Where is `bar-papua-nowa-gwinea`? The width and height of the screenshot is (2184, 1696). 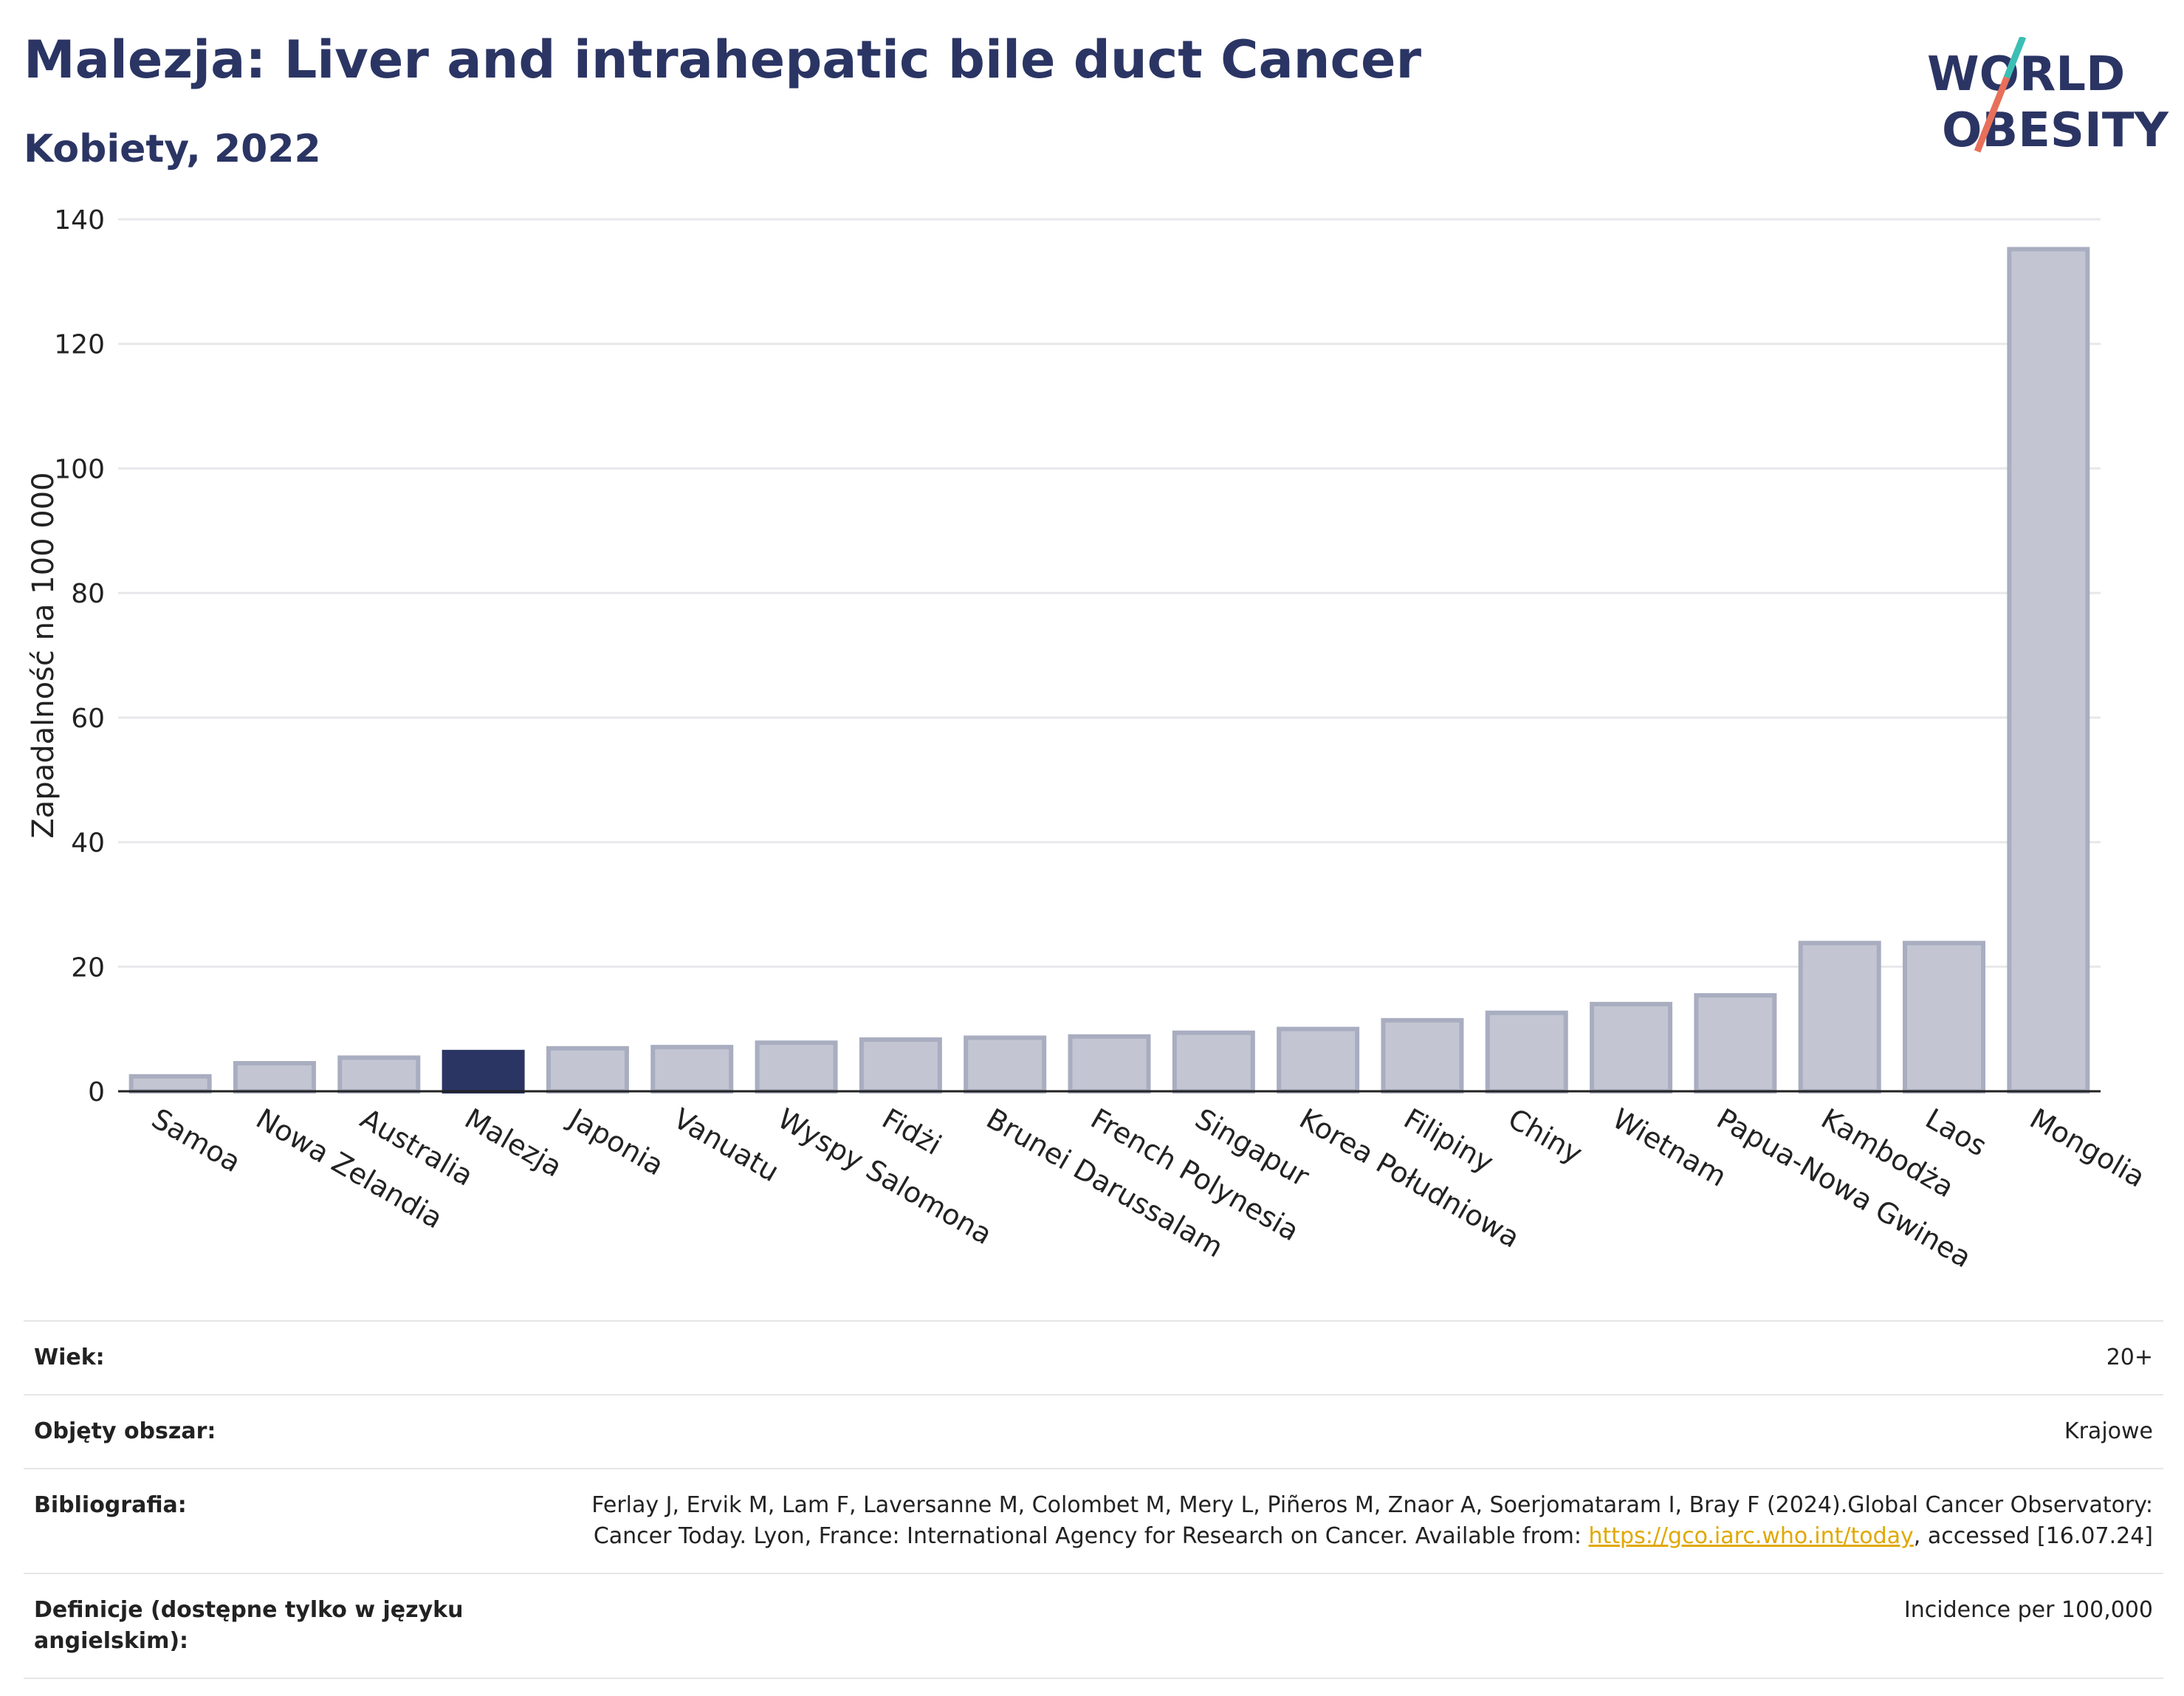 bar-papua-nowa-gwinea is located at coordinates (1736, 1043).